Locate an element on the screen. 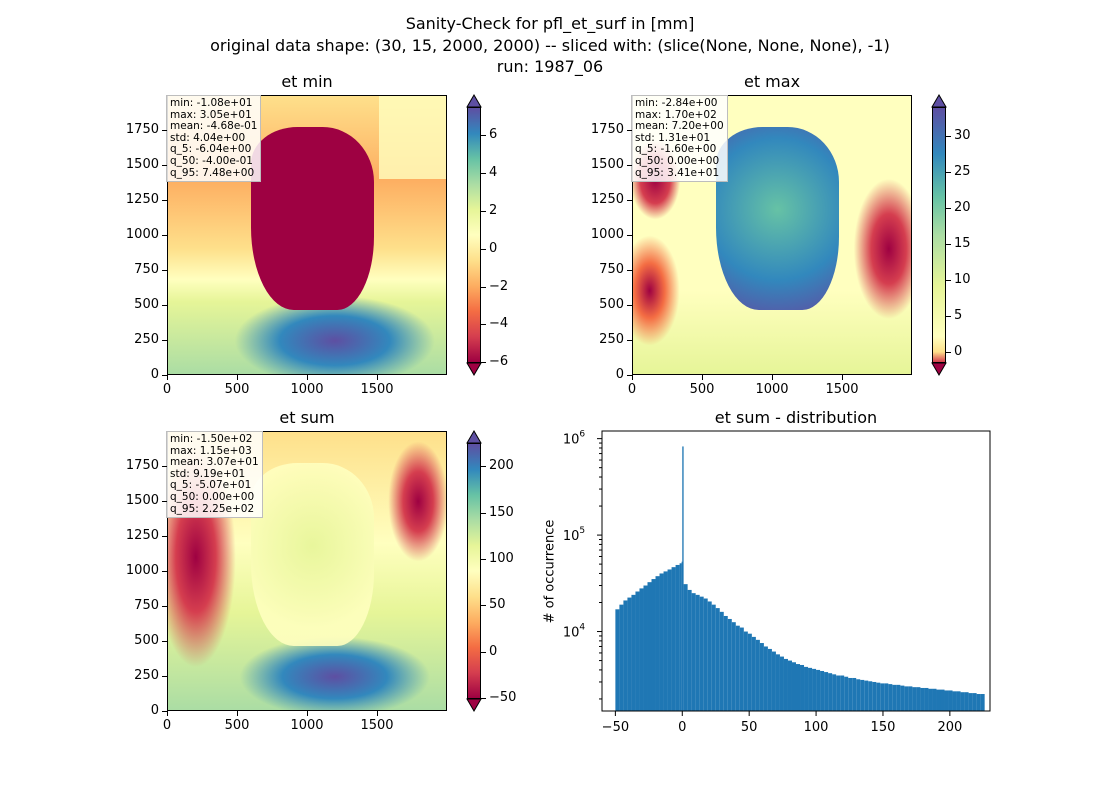 Image resolution: width=1100 pixels, height=800 pixels. y-tick-label: 106 is located at coordinates (574, 439).